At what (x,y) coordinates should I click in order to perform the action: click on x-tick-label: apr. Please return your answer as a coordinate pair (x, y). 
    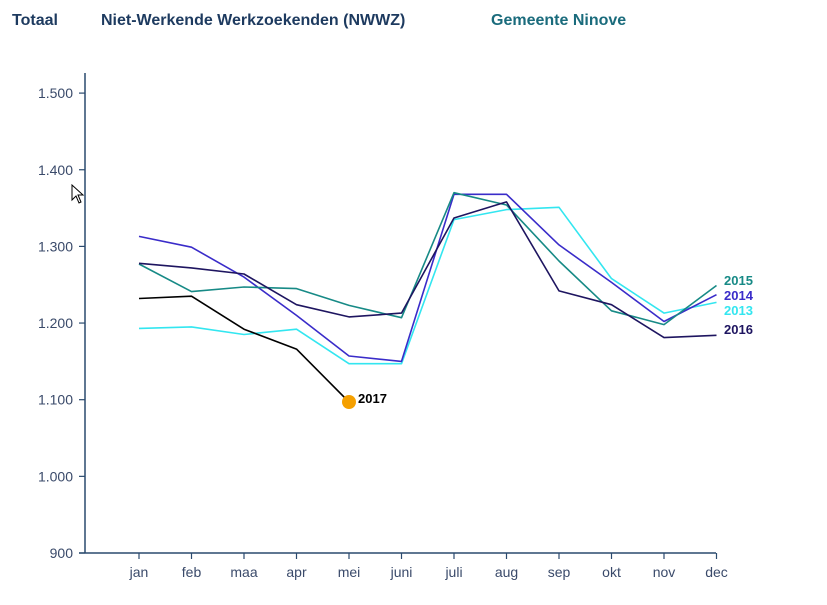
    Looking at the image, I should click on (296, 572).